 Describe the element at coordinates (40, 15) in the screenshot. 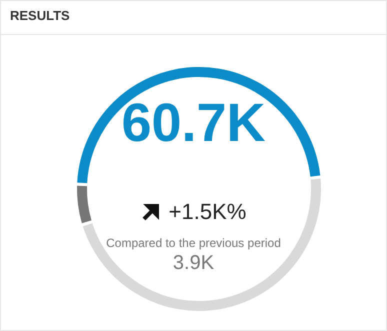

I see `chart-title: RESULTS` at that location.